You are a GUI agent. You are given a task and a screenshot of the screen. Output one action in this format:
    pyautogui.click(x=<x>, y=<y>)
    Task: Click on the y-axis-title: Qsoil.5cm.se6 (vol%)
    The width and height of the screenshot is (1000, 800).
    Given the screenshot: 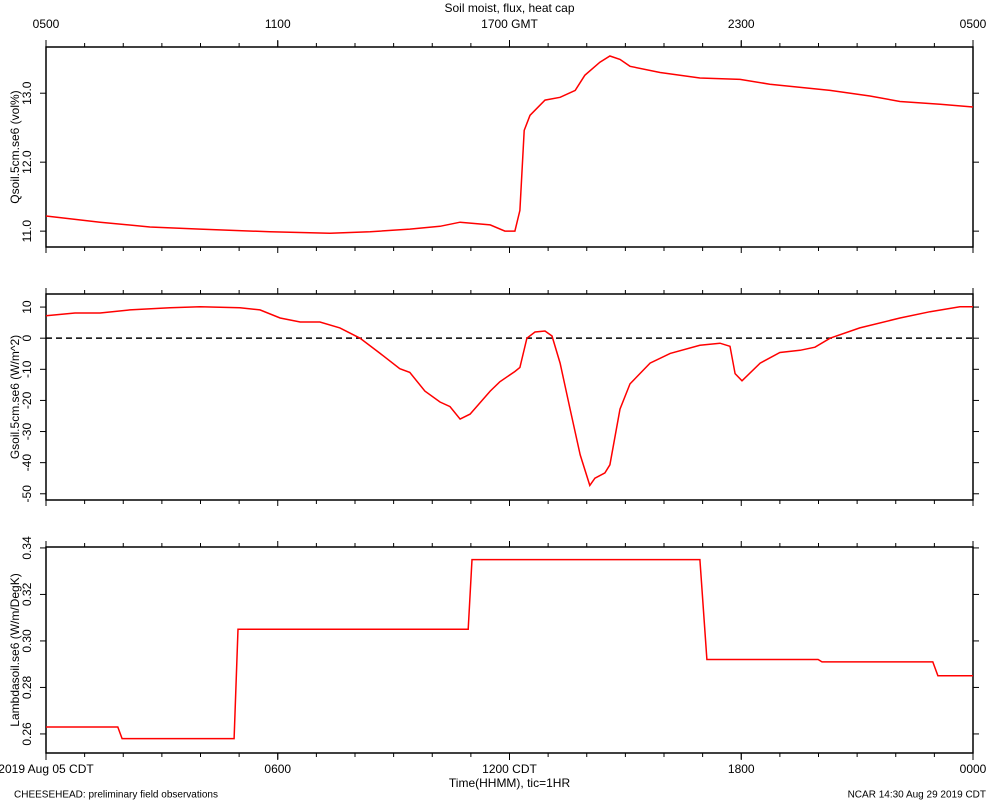 What is the action you would take?
    pyautogui.click(x=15, y=146)
    